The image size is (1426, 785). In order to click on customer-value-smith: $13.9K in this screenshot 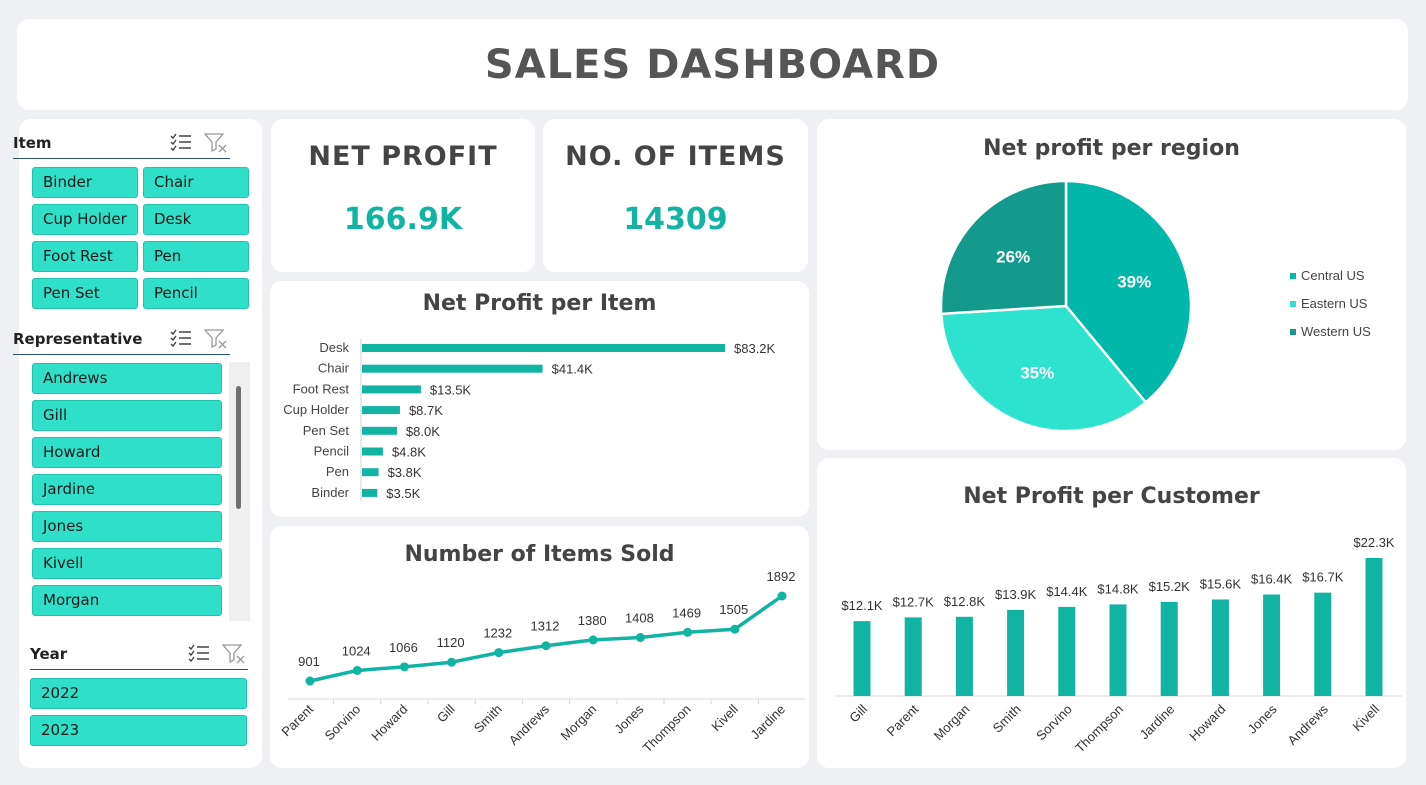, I will do `click(1016, 594)`.